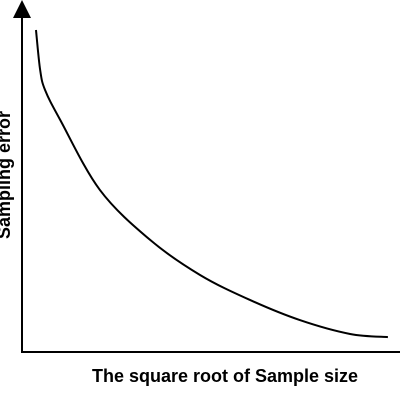 Image resolution: width=400 pixels, height=400 pixels. I want to click on y-axis-arrow, so click(22, 9).